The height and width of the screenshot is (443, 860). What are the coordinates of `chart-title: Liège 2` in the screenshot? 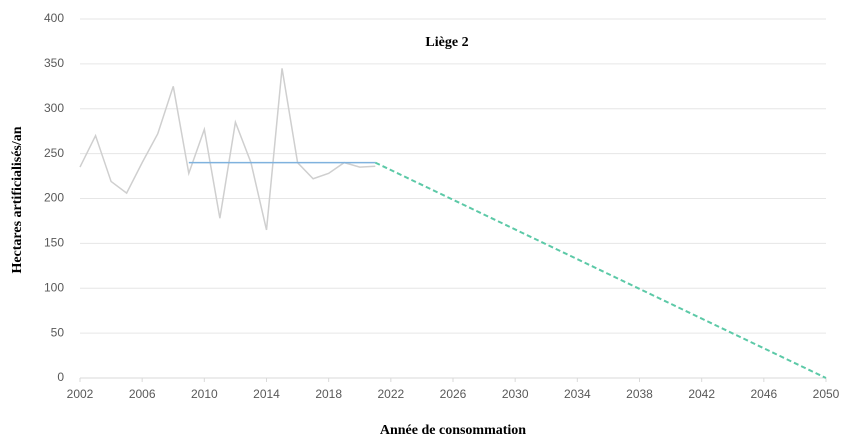 It's located at (446, 42).